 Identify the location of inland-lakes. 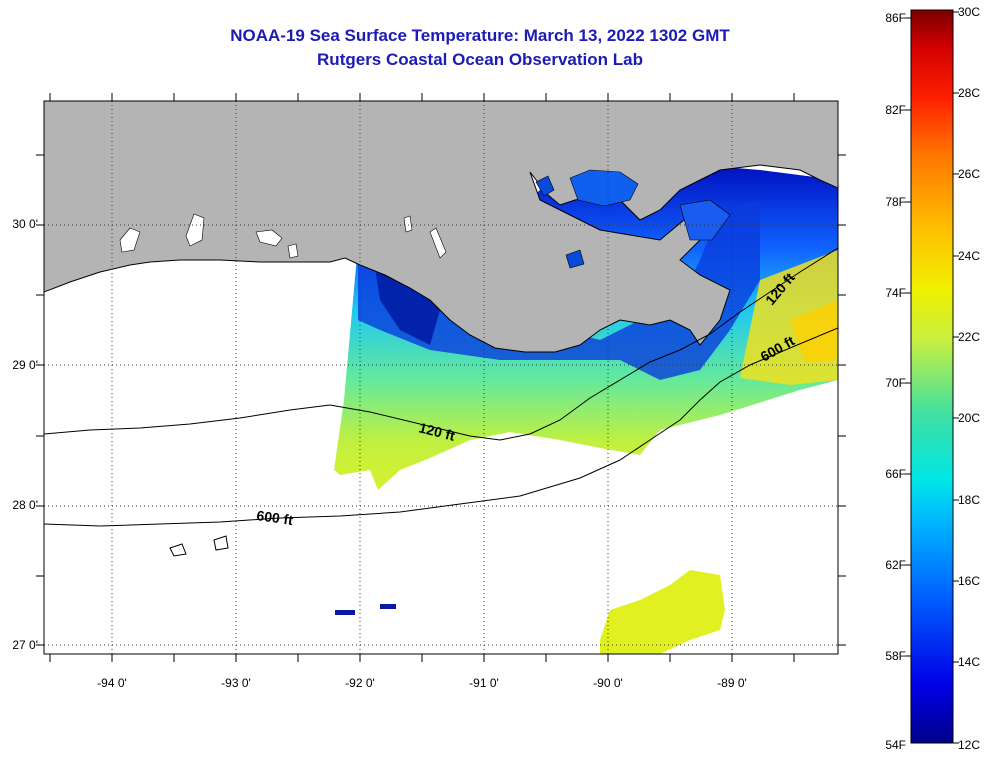
(283, 236).